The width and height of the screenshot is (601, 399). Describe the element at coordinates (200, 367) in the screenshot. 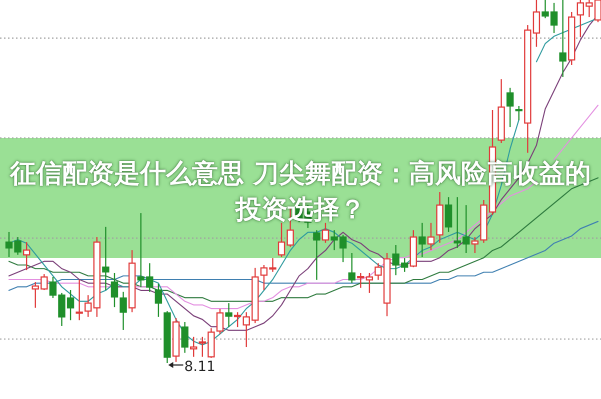

I see `annotation: 8.11` at that location.